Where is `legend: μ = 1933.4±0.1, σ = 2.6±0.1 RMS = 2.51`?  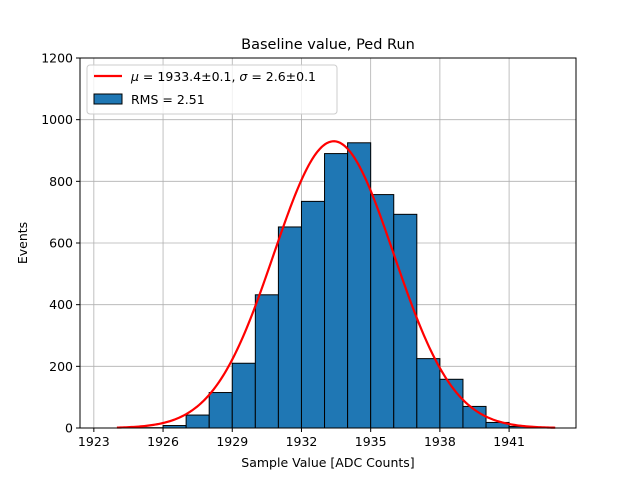 legend: μ = 1933.4±0.1, σ = 2.6±0.1 RMS = 2.51 is located at coordinates (212, 89).